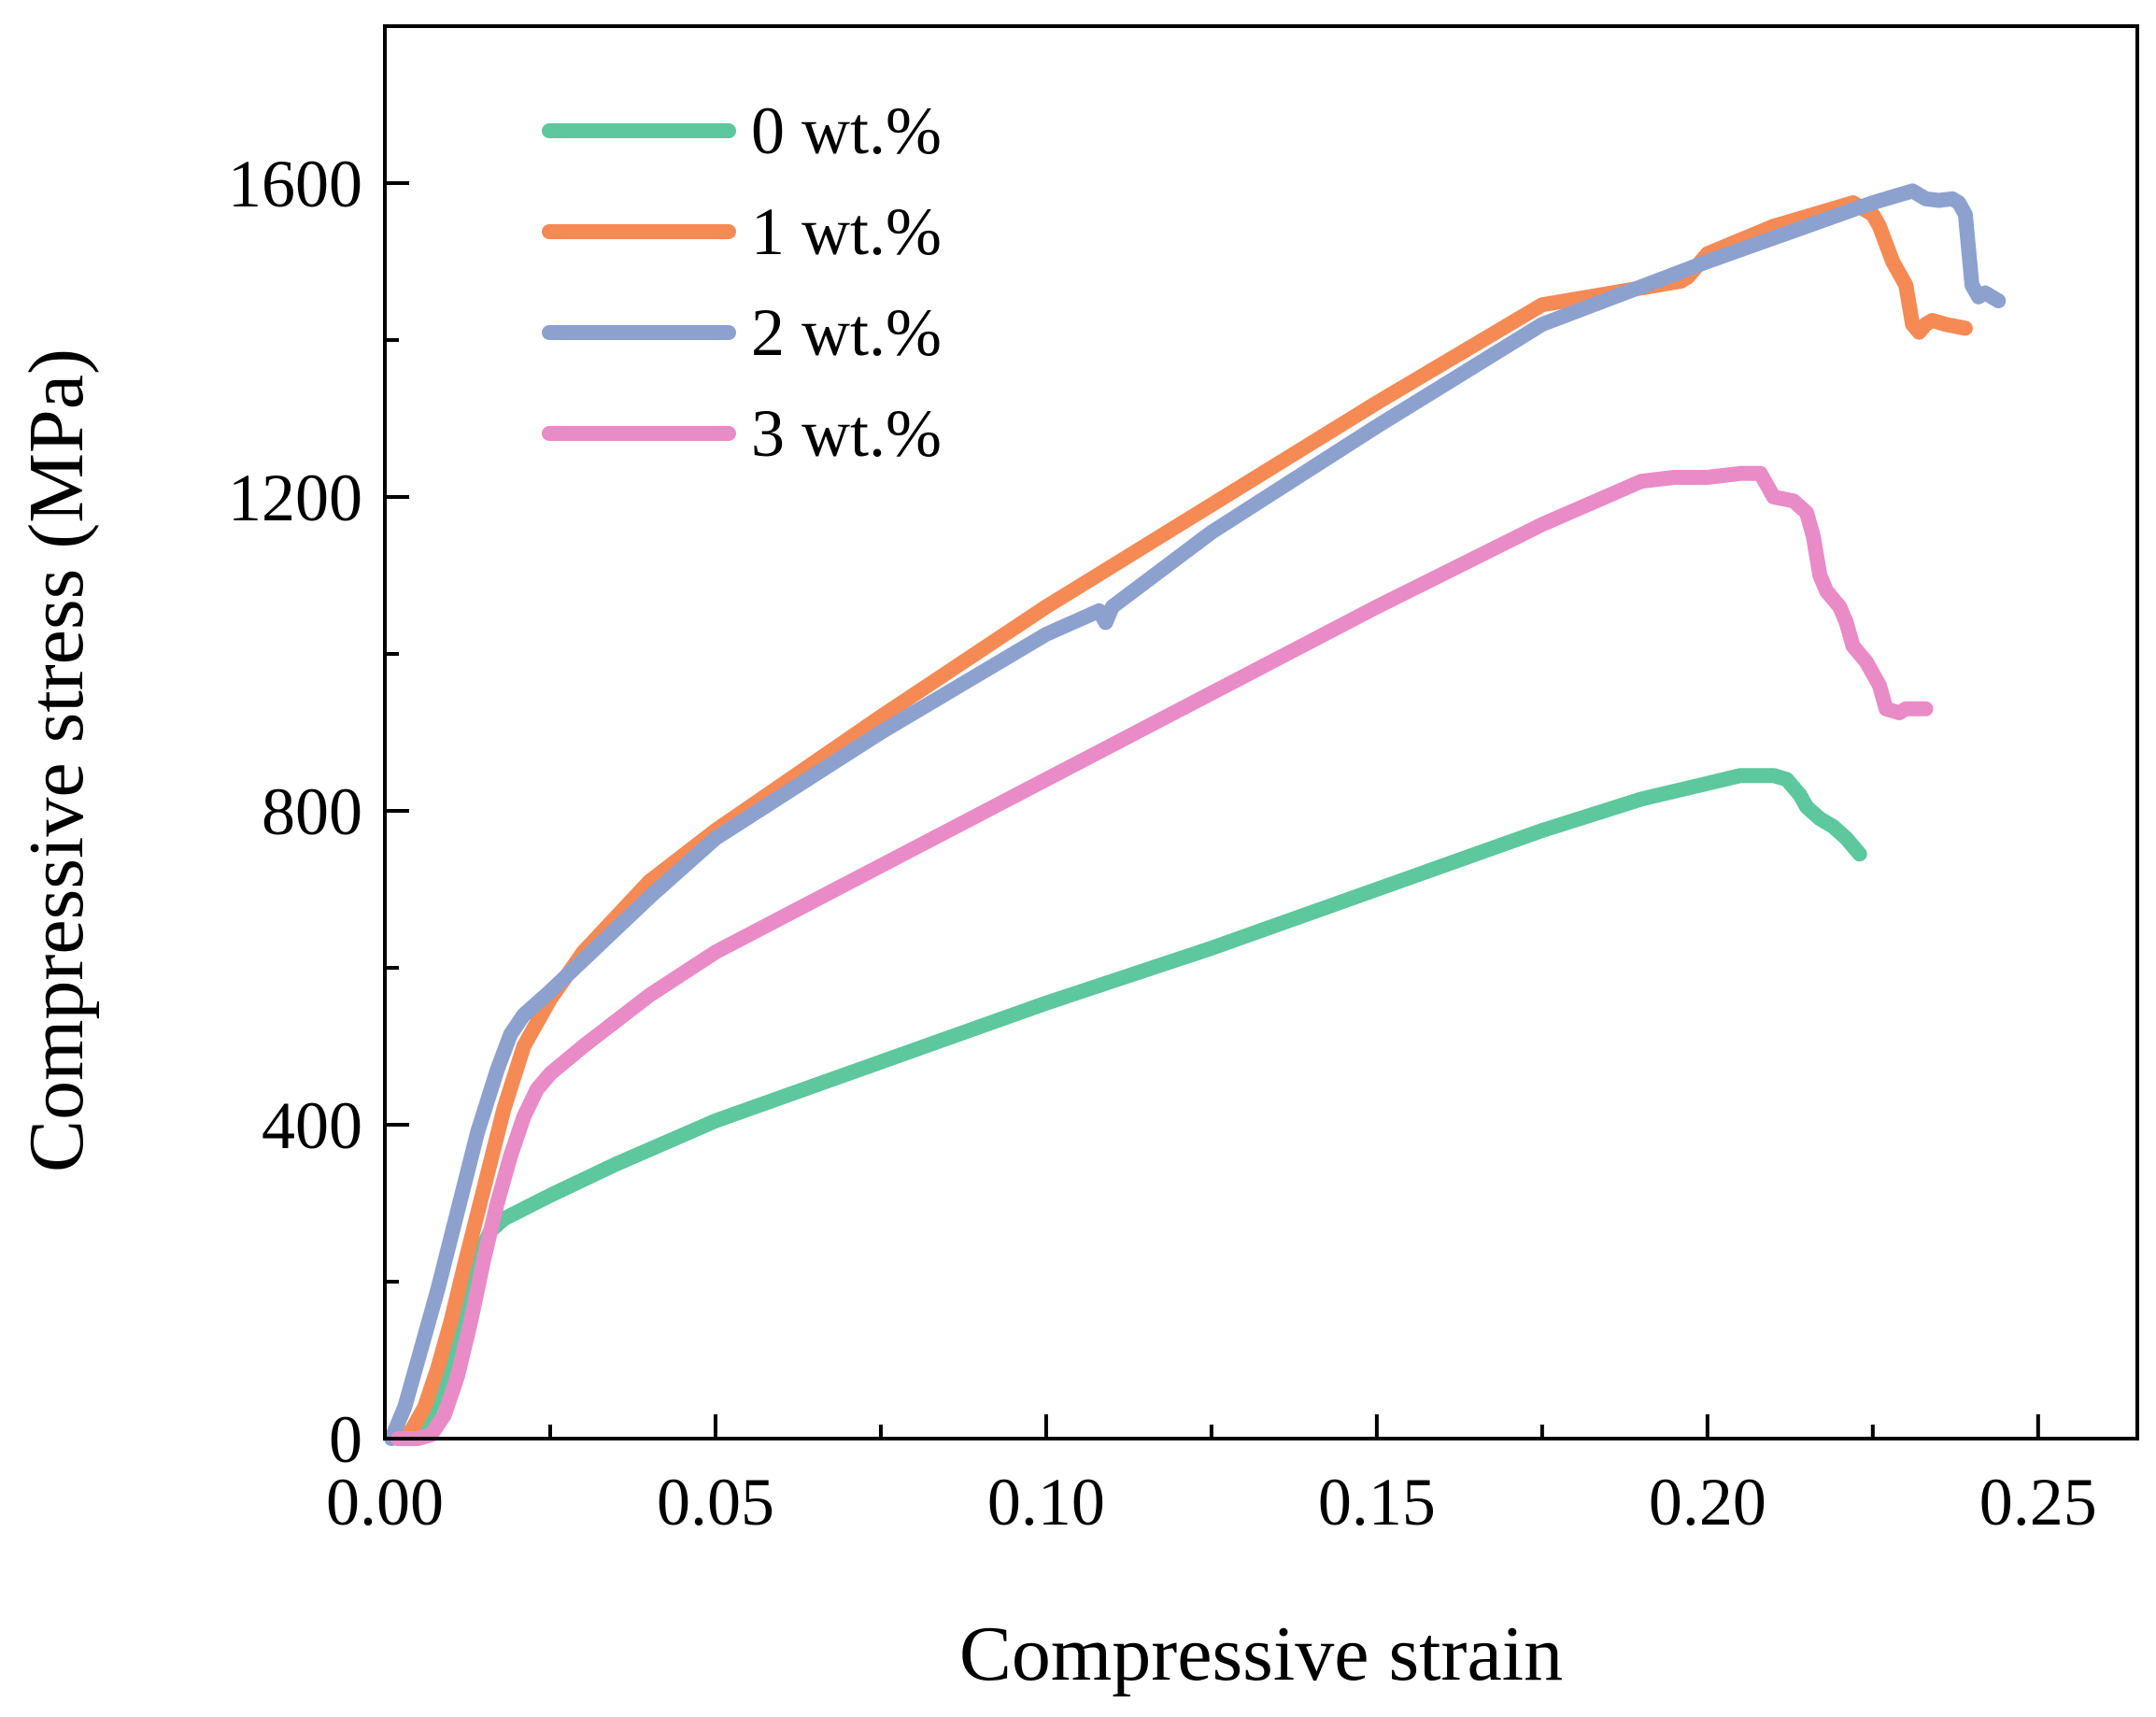  Describe the element at coordinates (295, 498) in the screenshot. I see `y-tick-label-3: 1200` at that location.